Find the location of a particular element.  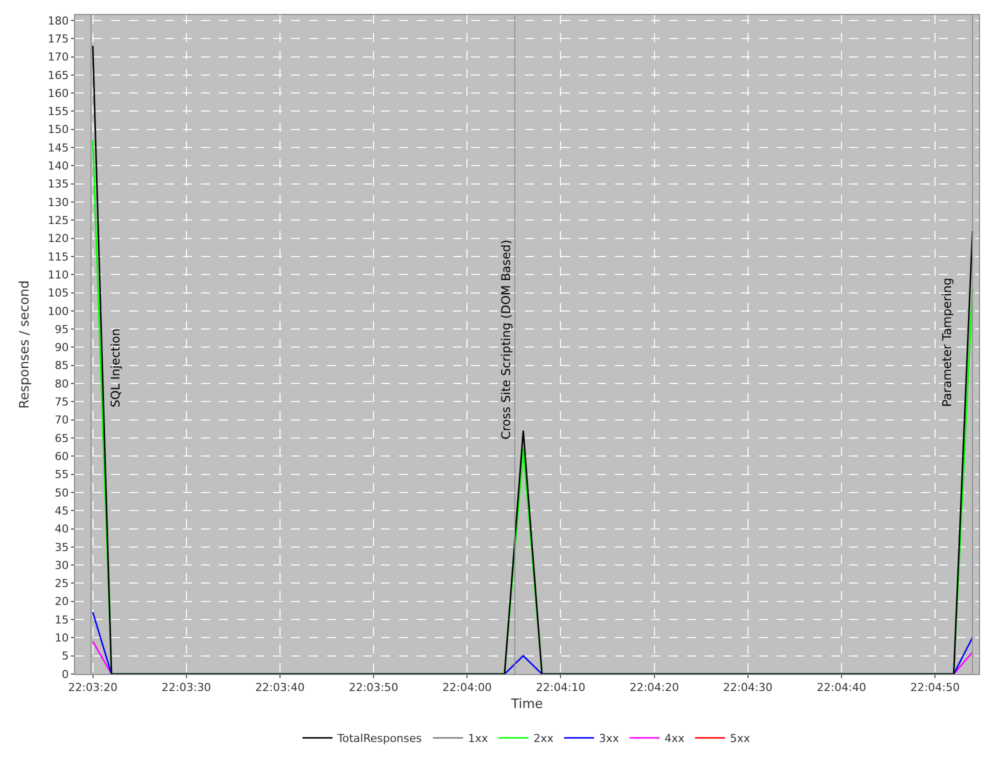

y-tick-label: 110 is located at coordinates (58, 275).